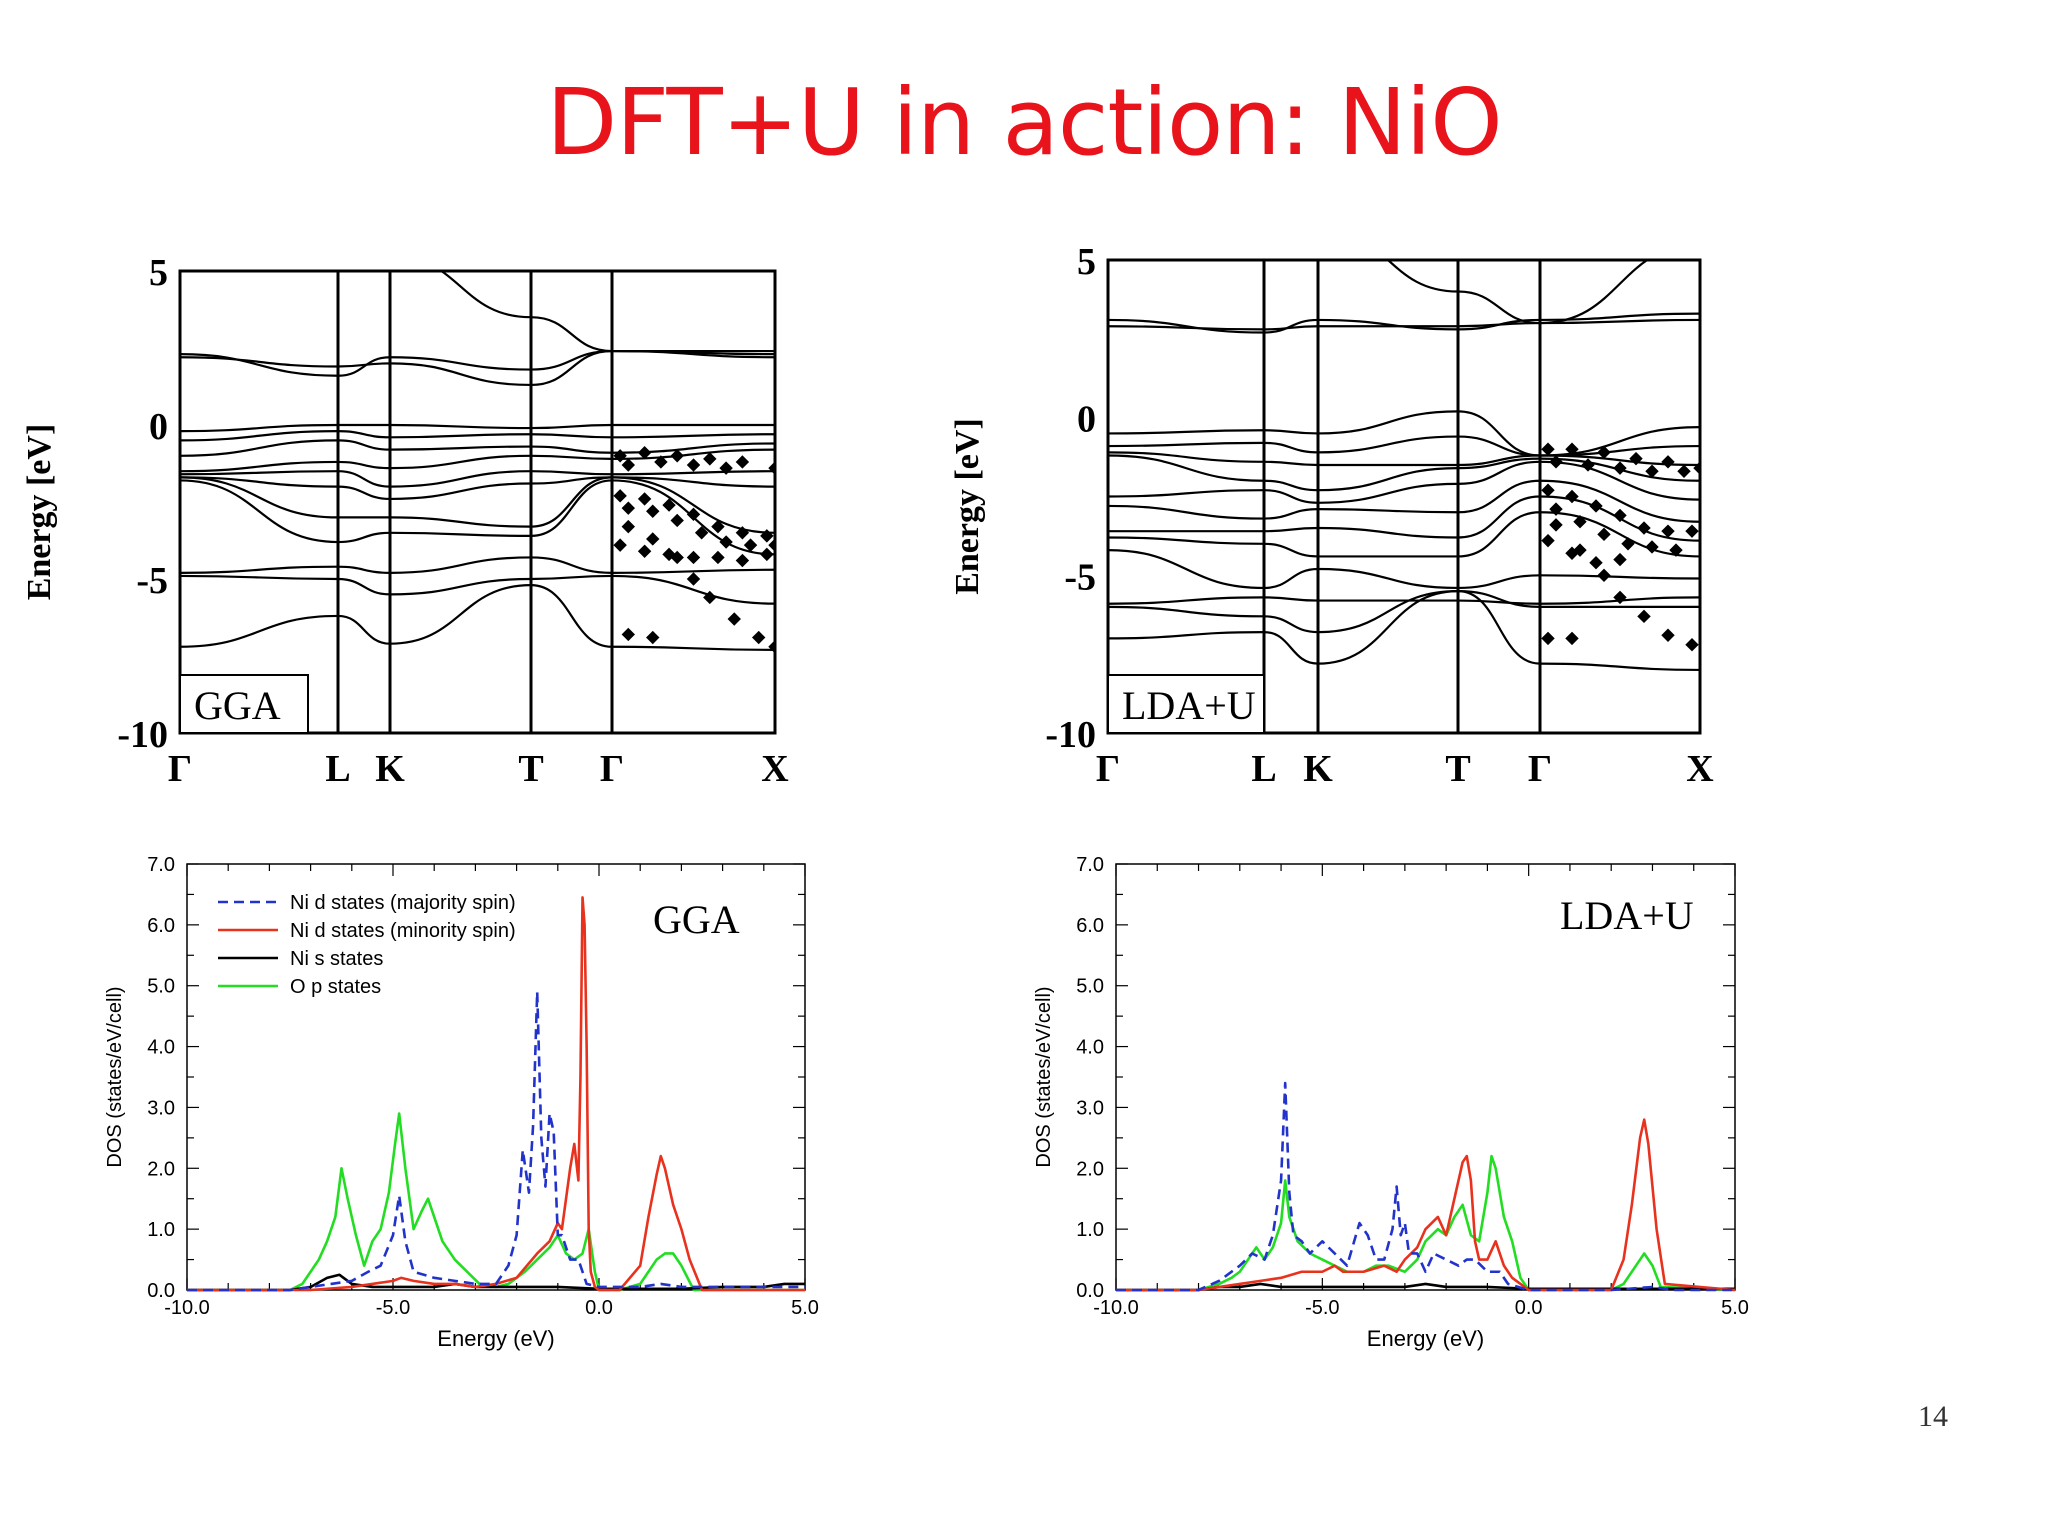  I want to click on legend-label: Ni d states (minority spin), so click(403, 931).